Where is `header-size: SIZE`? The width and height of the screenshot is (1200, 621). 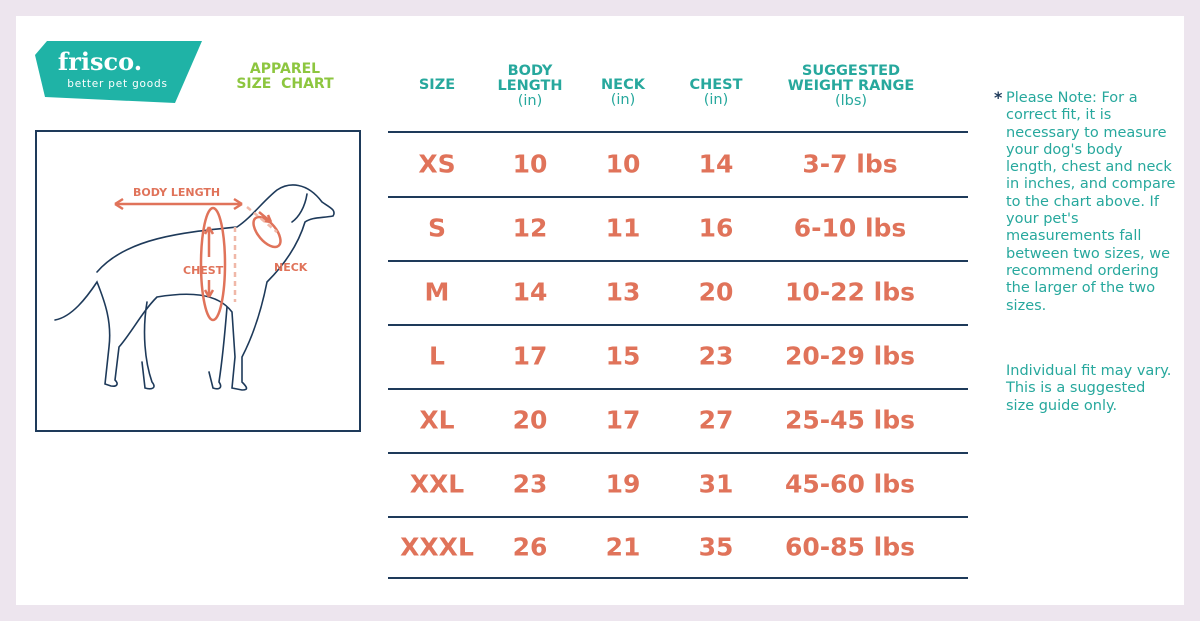
header-size: SIZE is located at coordinates (437, 85).